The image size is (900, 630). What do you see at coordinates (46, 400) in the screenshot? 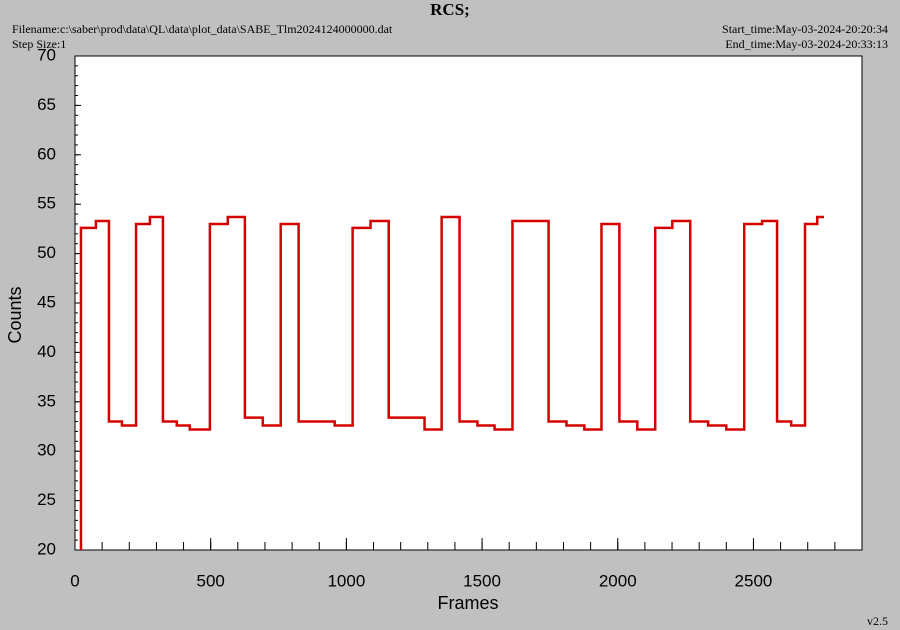
I see `y-tick-label: 35` at bounding box center [46, 400].